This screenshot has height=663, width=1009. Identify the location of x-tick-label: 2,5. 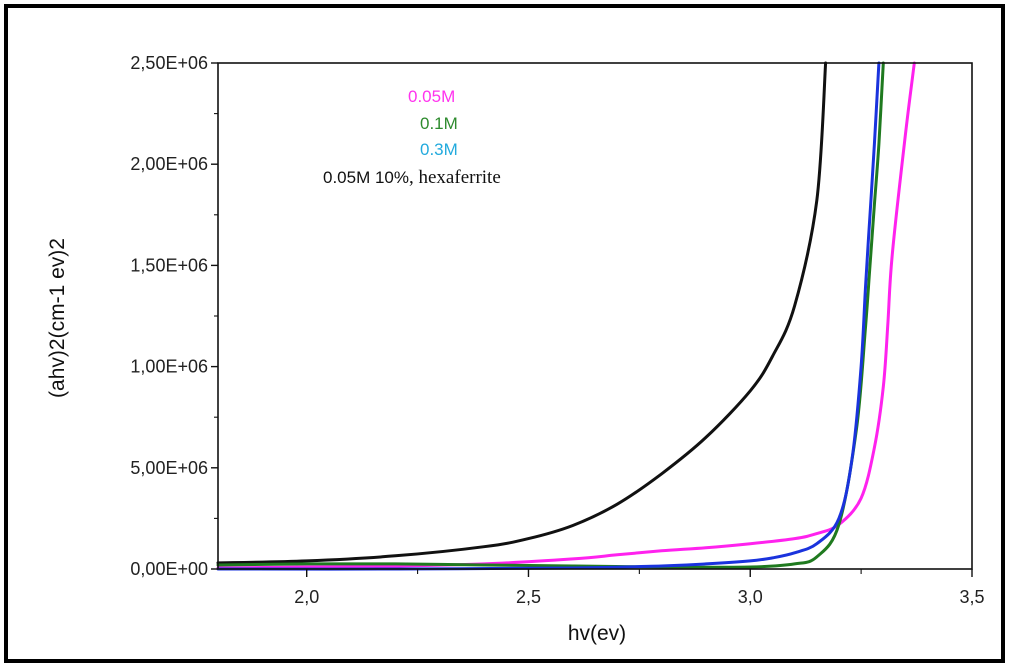
(528, 597).